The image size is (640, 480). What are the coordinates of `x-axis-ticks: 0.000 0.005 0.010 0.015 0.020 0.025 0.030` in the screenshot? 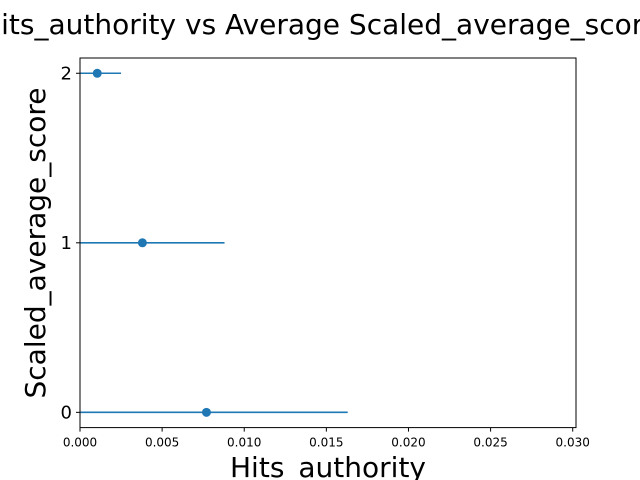 It's located at (326, 438).